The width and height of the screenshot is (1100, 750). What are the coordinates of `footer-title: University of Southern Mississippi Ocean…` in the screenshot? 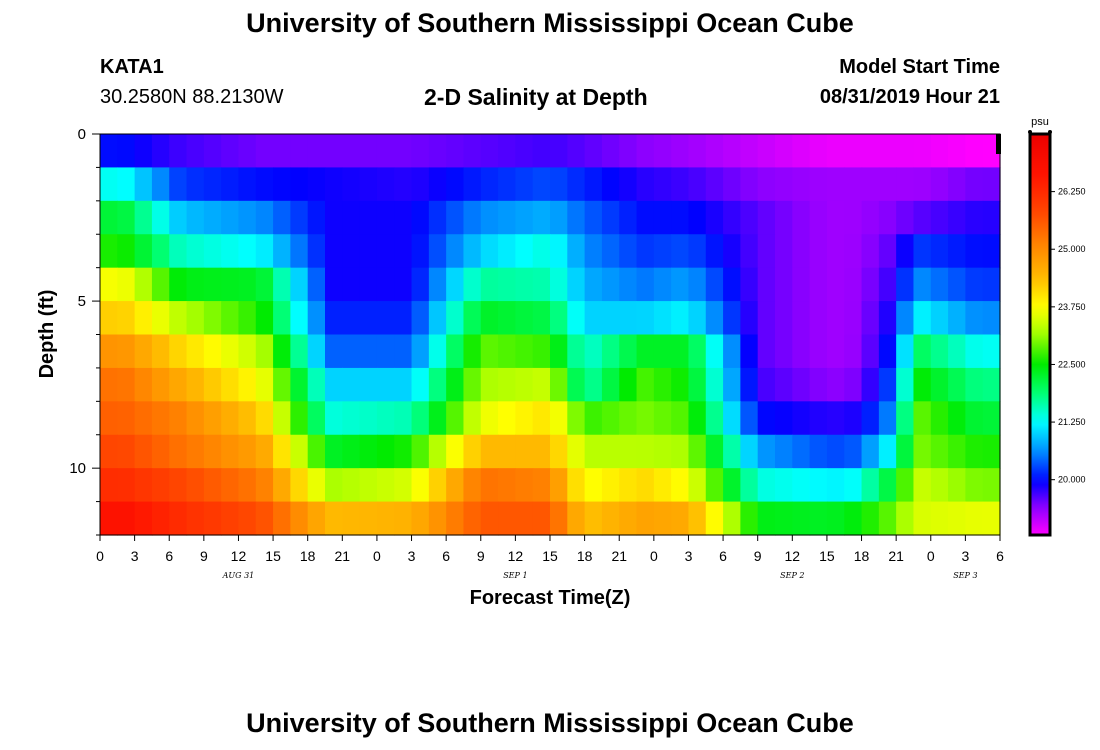 It's located at (550, 723).